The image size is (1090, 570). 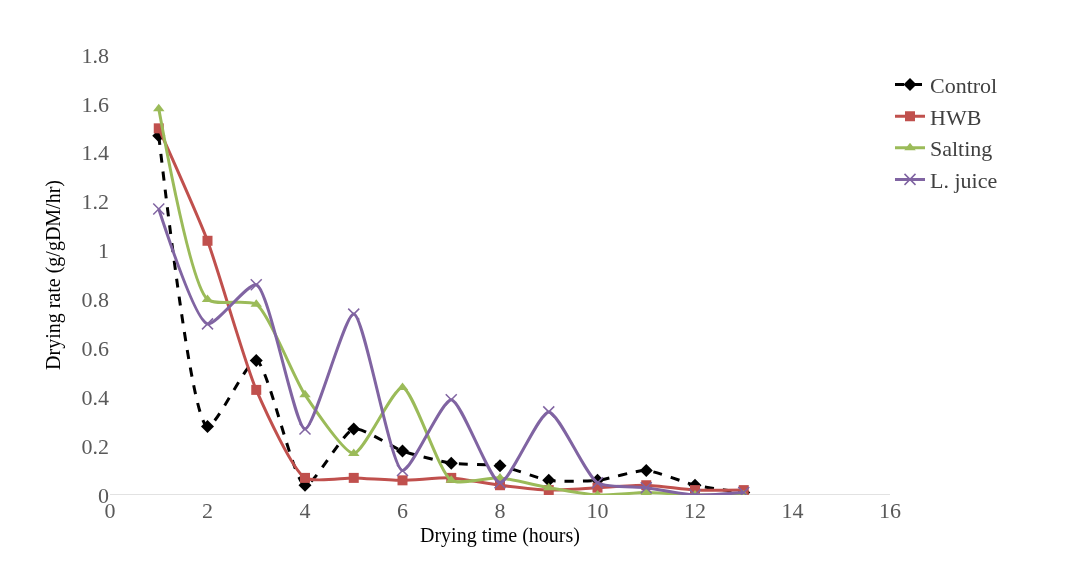 I want to click on y-tick-label: 1.2, so click(x=95, y=202).